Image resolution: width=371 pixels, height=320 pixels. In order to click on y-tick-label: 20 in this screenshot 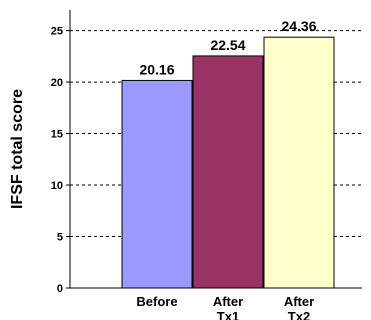, I will do `click(57, 83)`.